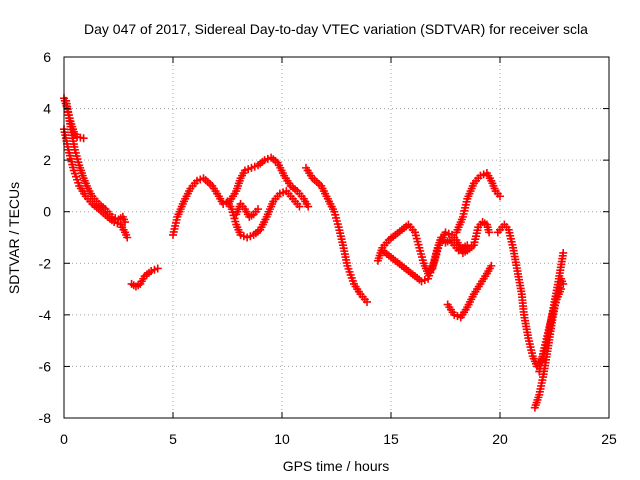 The width and height of the screenshot is (640, 480). I want to click on x-tick-label: 5, so click(173, 439).